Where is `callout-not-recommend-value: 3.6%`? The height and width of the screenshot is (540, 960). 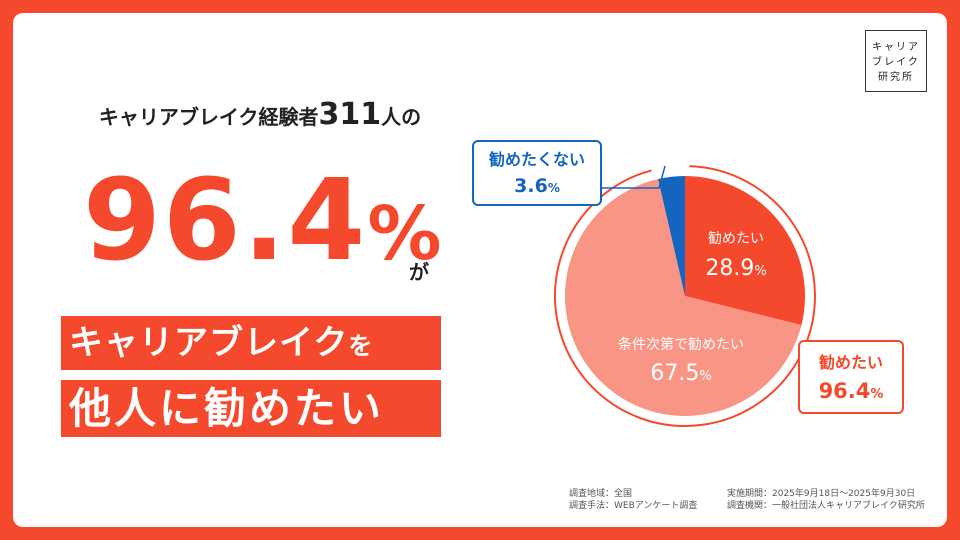
callout-not-recommend-value: 3.6% is located at coordinates (537, 186).